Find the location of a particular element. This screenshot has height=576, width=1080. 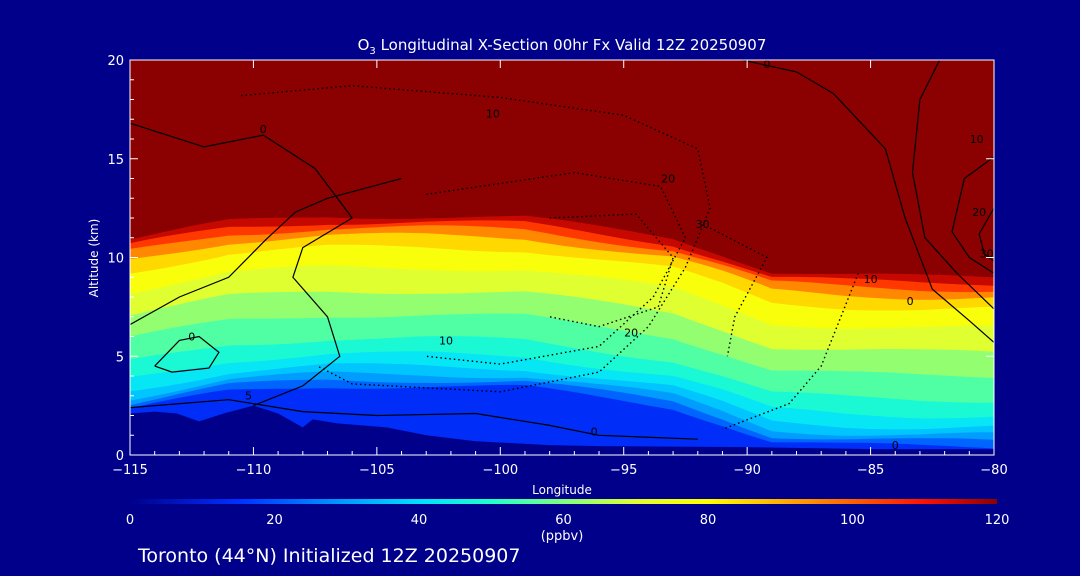

contour-label-3: 30 is located at coordinates (703, 224).